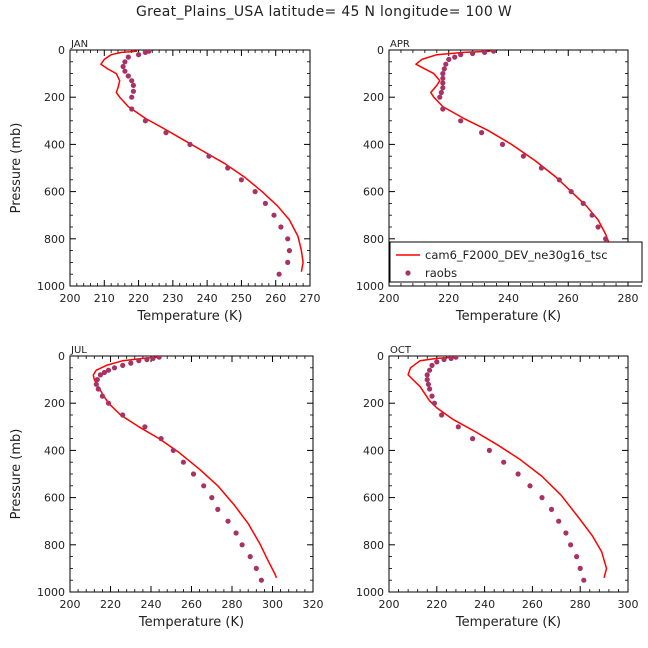 The width and height of the screenshot is (648, 648). What do you see at coordinates (370, 592) in the screenshot?
I see `y-tick-label: 1000` at bounding box center [370, 592].